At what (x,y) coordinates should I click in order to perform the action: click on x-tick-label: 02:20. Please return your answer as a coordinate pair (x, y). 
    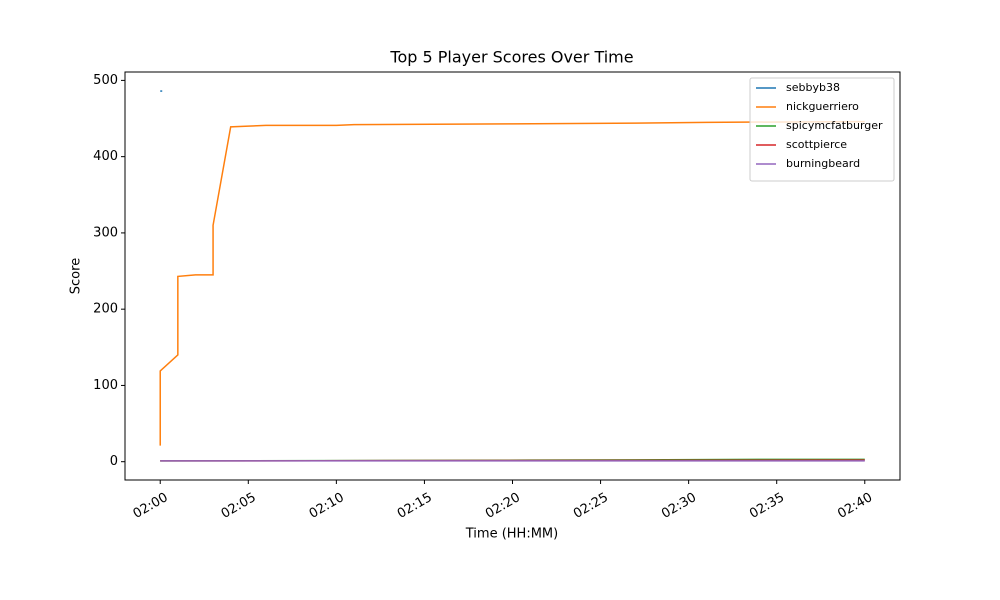
    Looking at the image, I should click on (503, 506).